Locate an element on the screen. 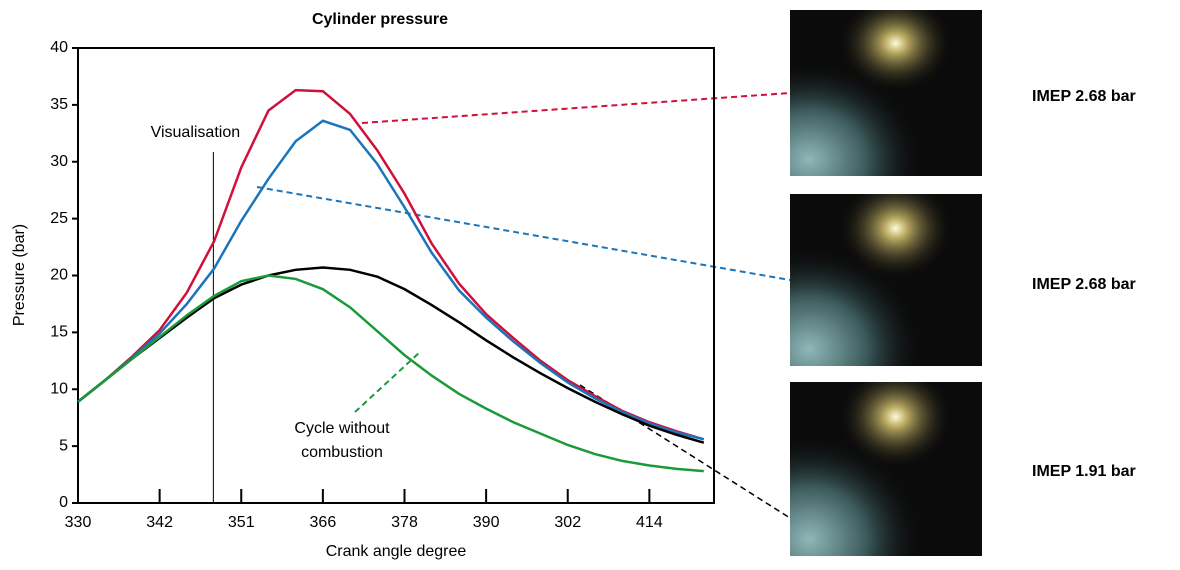 The image size is (1180, 570). y-tick-label: 0 is located at coordinates (63, 502).